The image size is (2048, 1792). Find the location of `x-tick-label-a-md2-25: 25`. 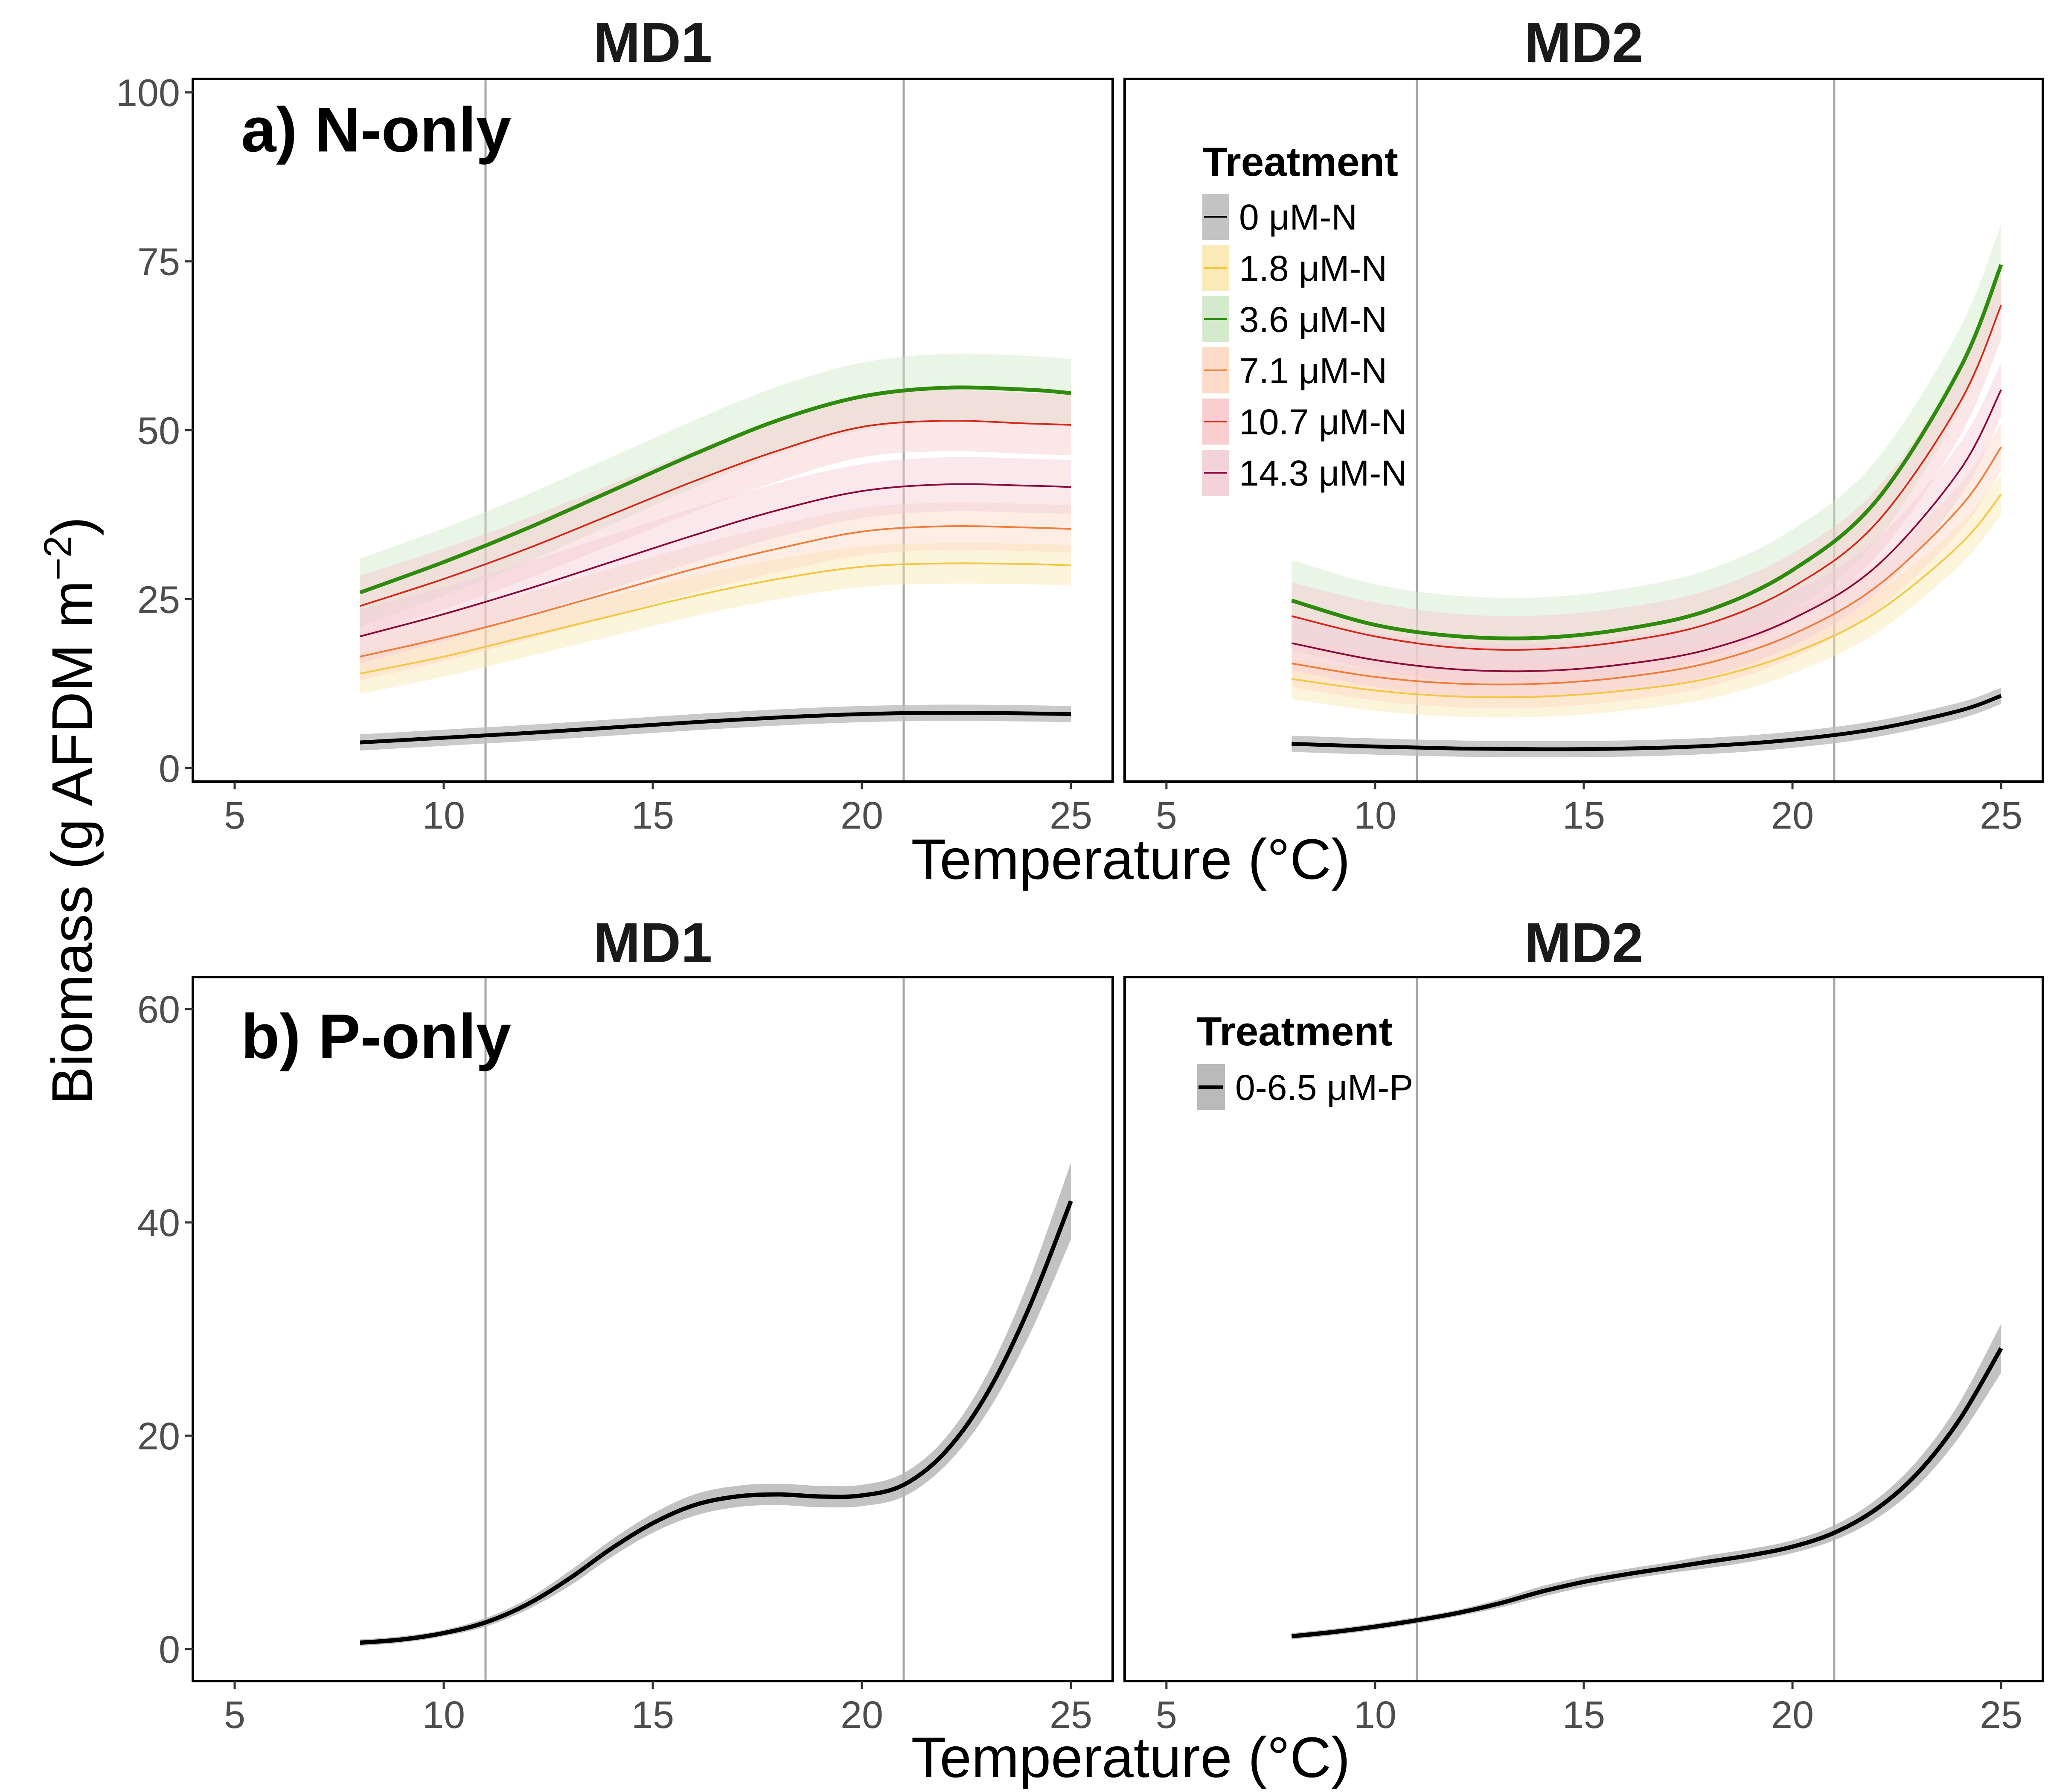

x-tick-label-a-md2-25: 25 is located at coordinates (2001, 815).